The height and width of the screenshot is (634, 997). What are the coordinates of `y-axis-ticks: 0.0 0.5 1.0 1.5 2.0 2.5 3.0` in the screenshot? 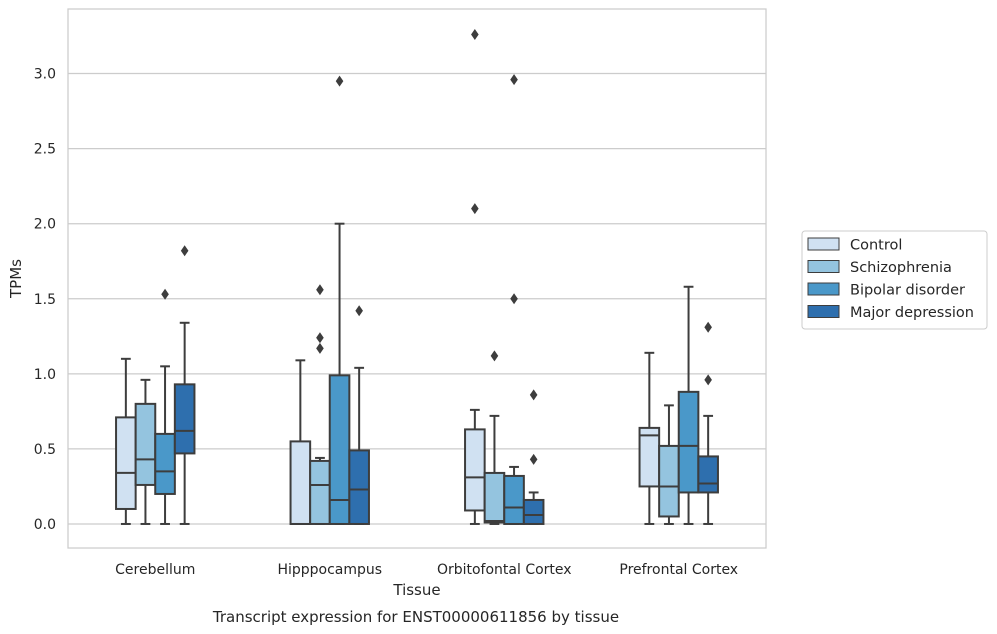 It's located at (45, 300).